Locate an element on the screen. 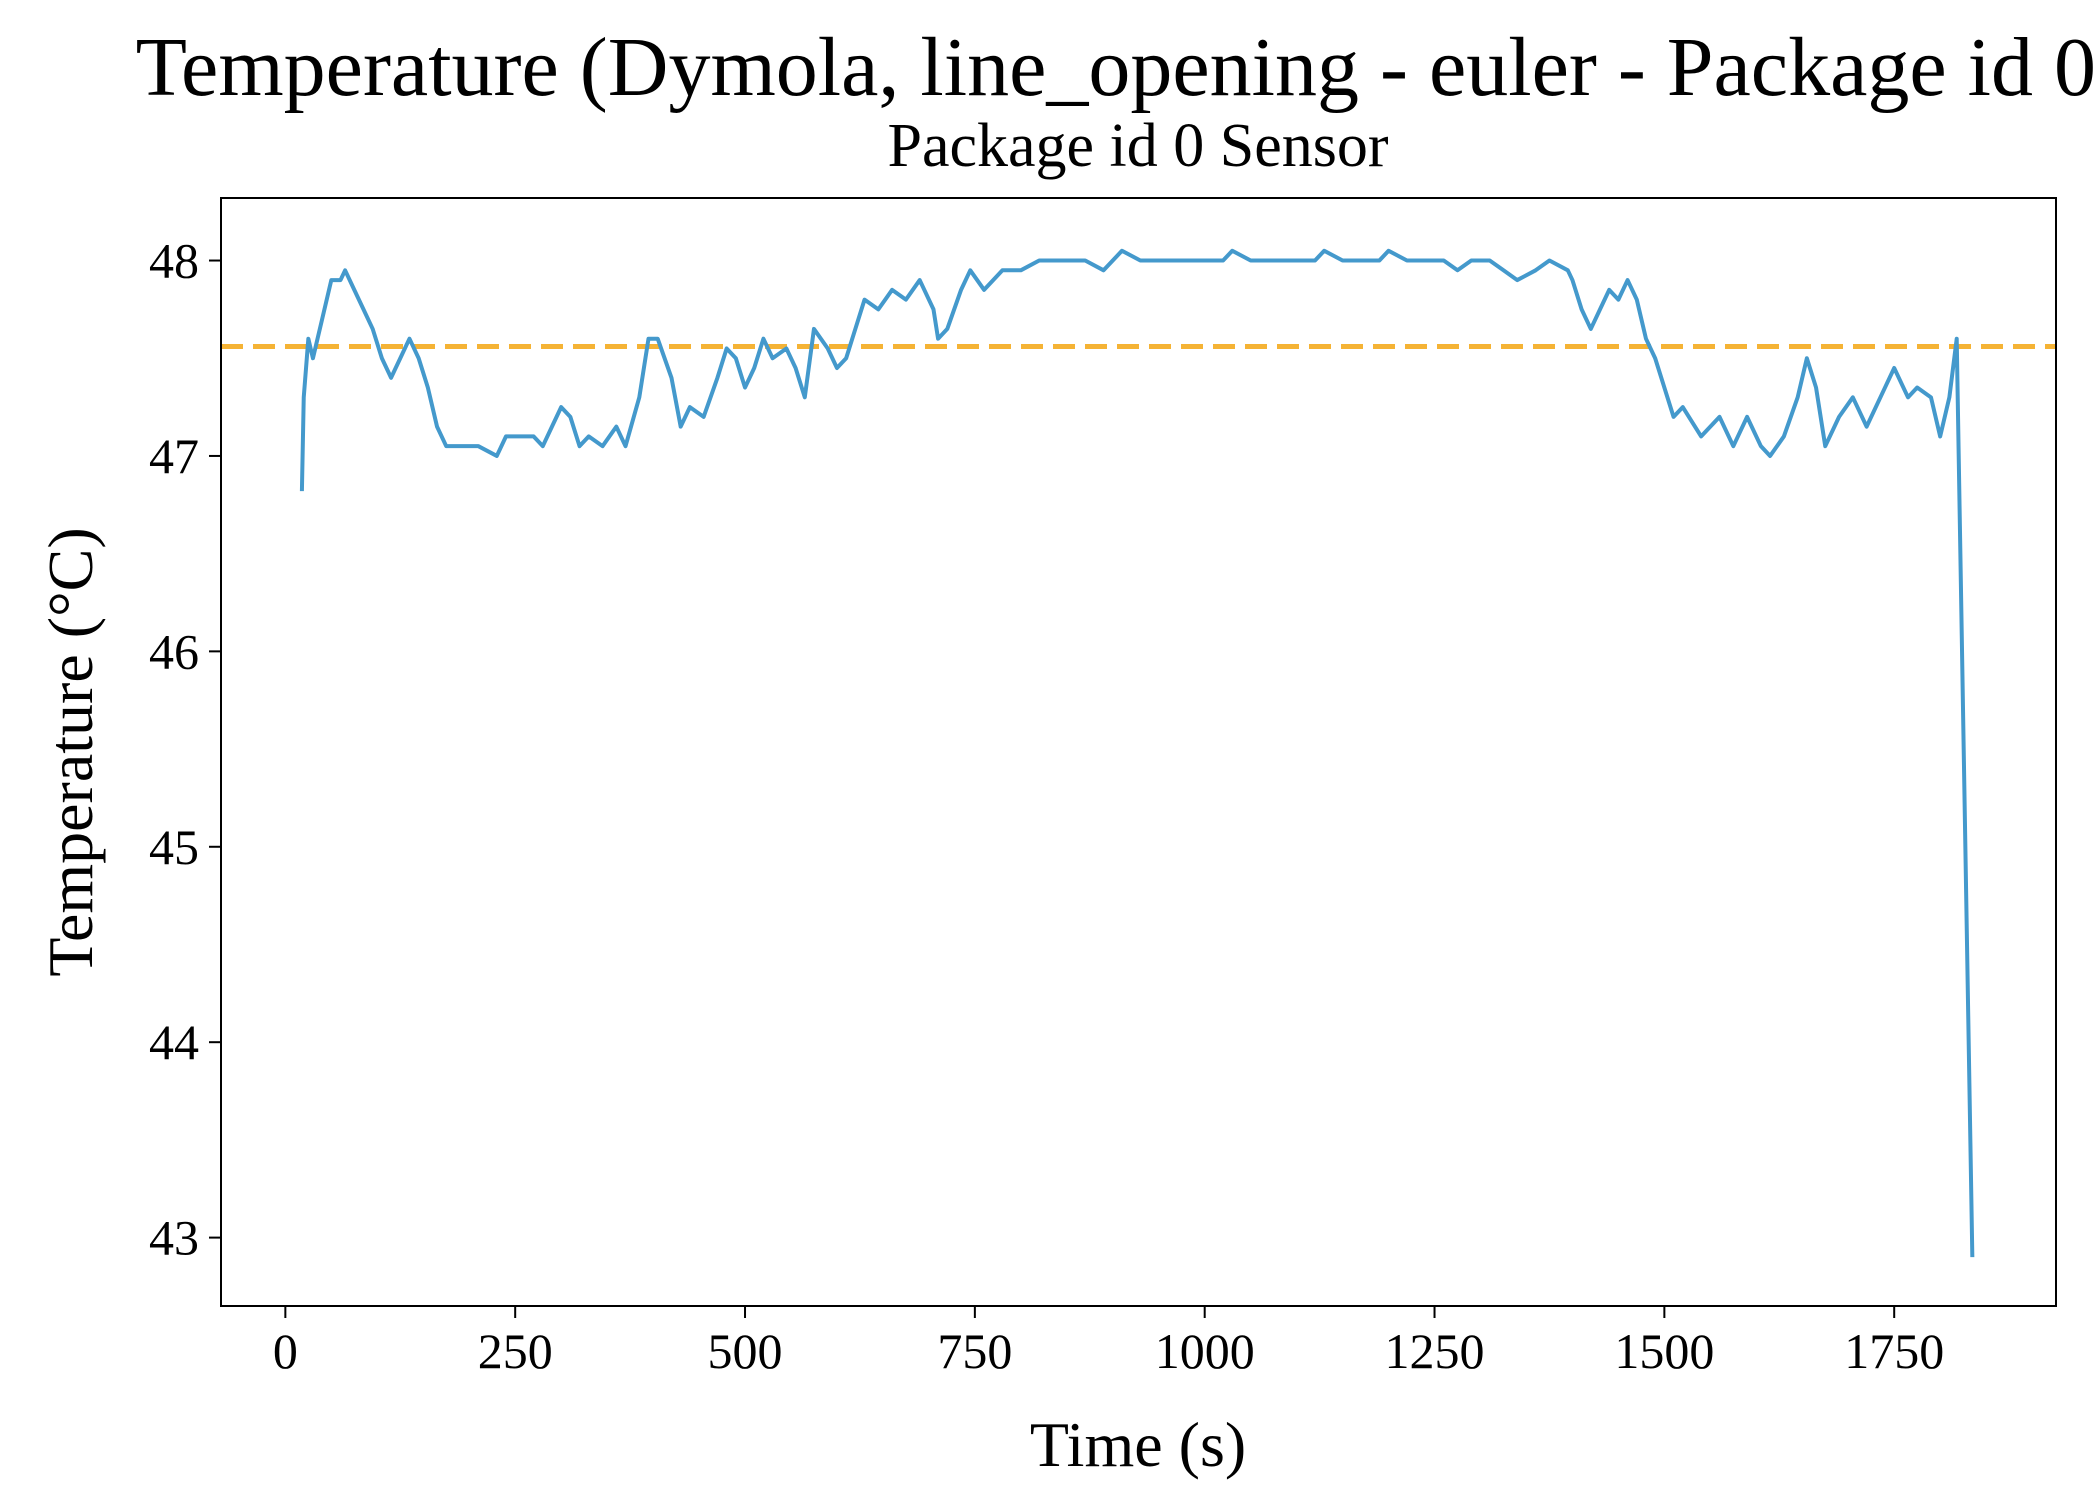 This screenshot has width=2100, height=1500. y-tick-label: 43 is located at coordinates (174, 1238).